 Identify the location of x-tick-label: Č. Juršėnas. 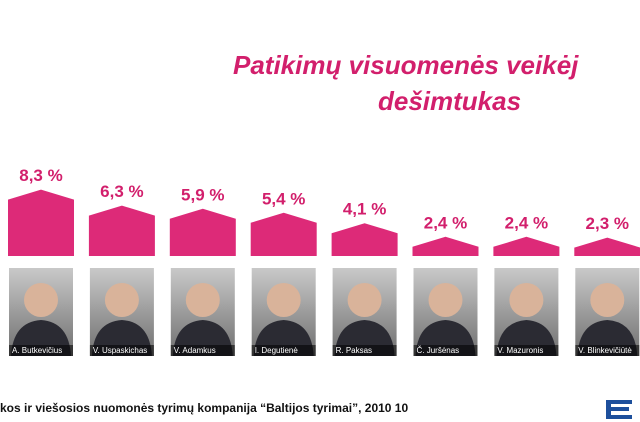
(438, 350).